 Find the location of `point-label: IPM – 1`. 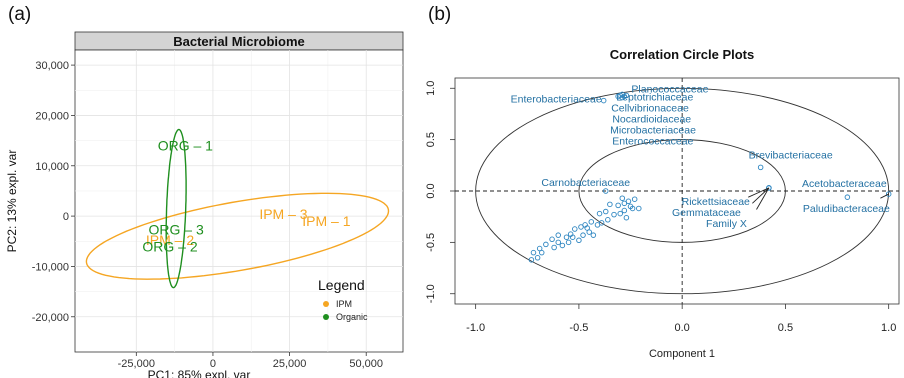

point-label: IPM – 1 is located at coordinates (326, 221).